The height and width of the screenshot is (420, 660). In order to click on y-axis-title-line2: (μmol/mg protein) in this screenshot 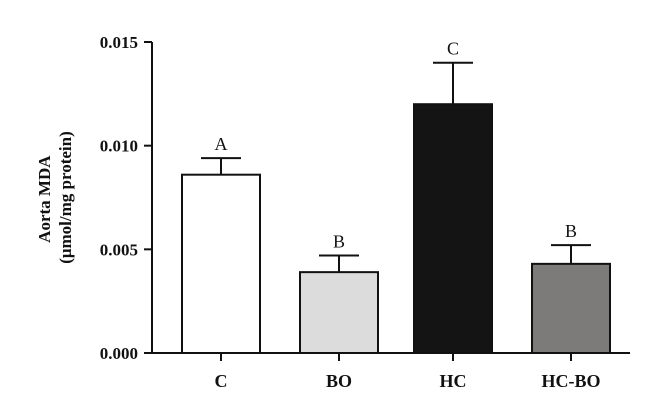, I will do `click(65, 197)`.